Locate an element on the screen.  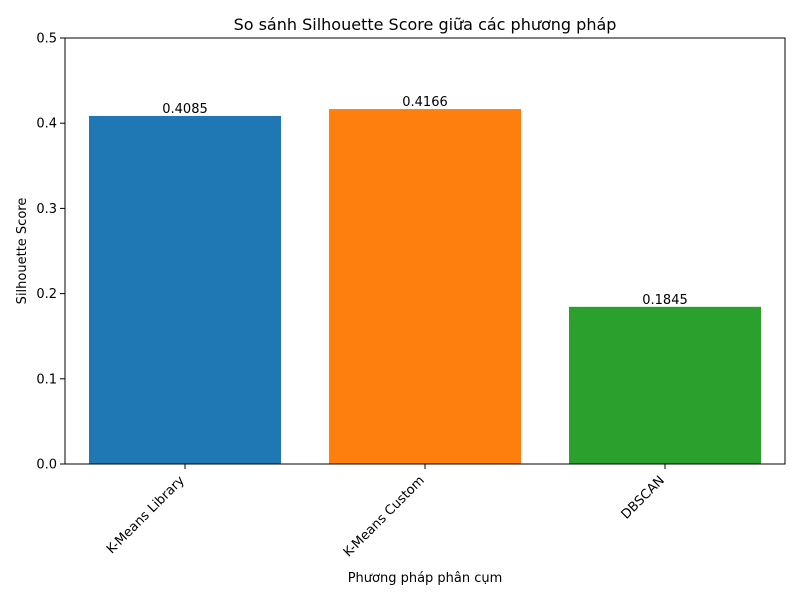
y-tick-label-1: 0.1 is located at coordinates (46, 379).